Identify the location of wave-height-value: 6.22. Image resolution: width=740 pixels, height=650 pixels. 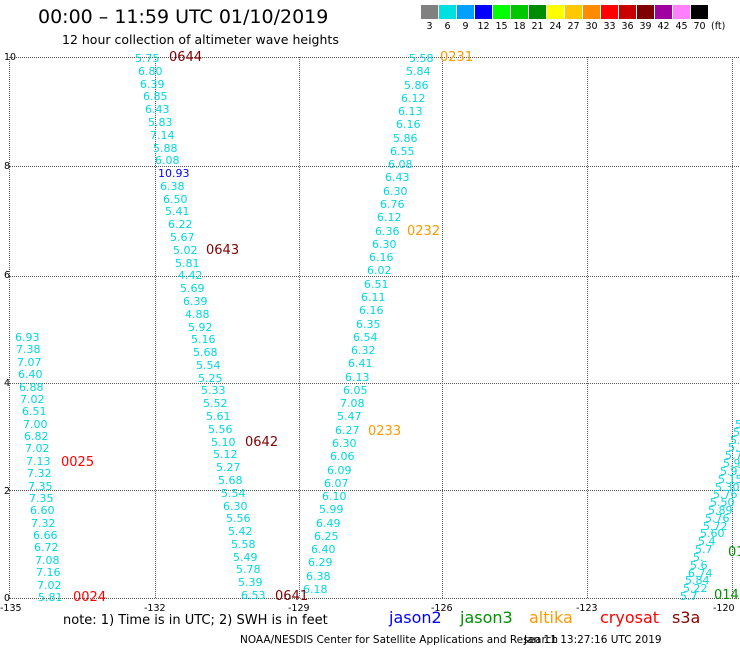
(180, 224).